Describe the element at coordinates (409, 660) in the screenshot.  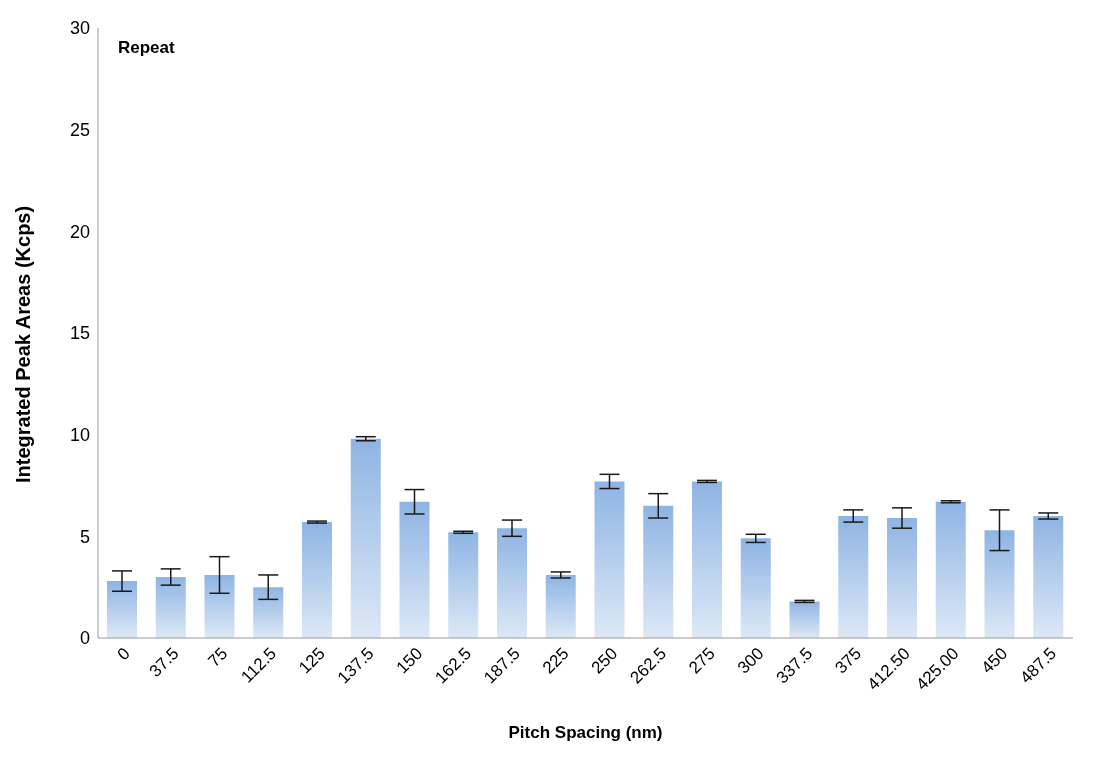
I see `x-tick-label: 150` at that location.